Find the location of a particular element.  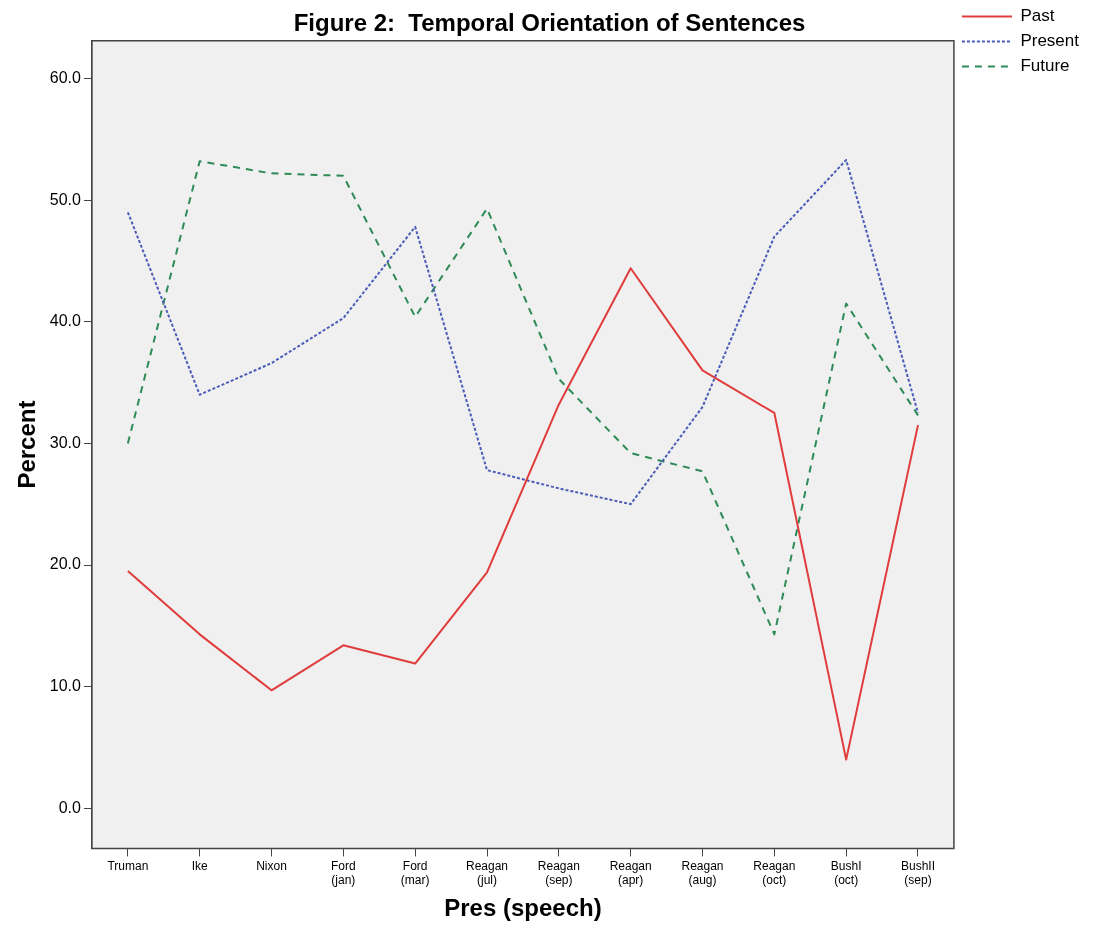

x-tick-label: Nixon is located at coordinates (271, 865).